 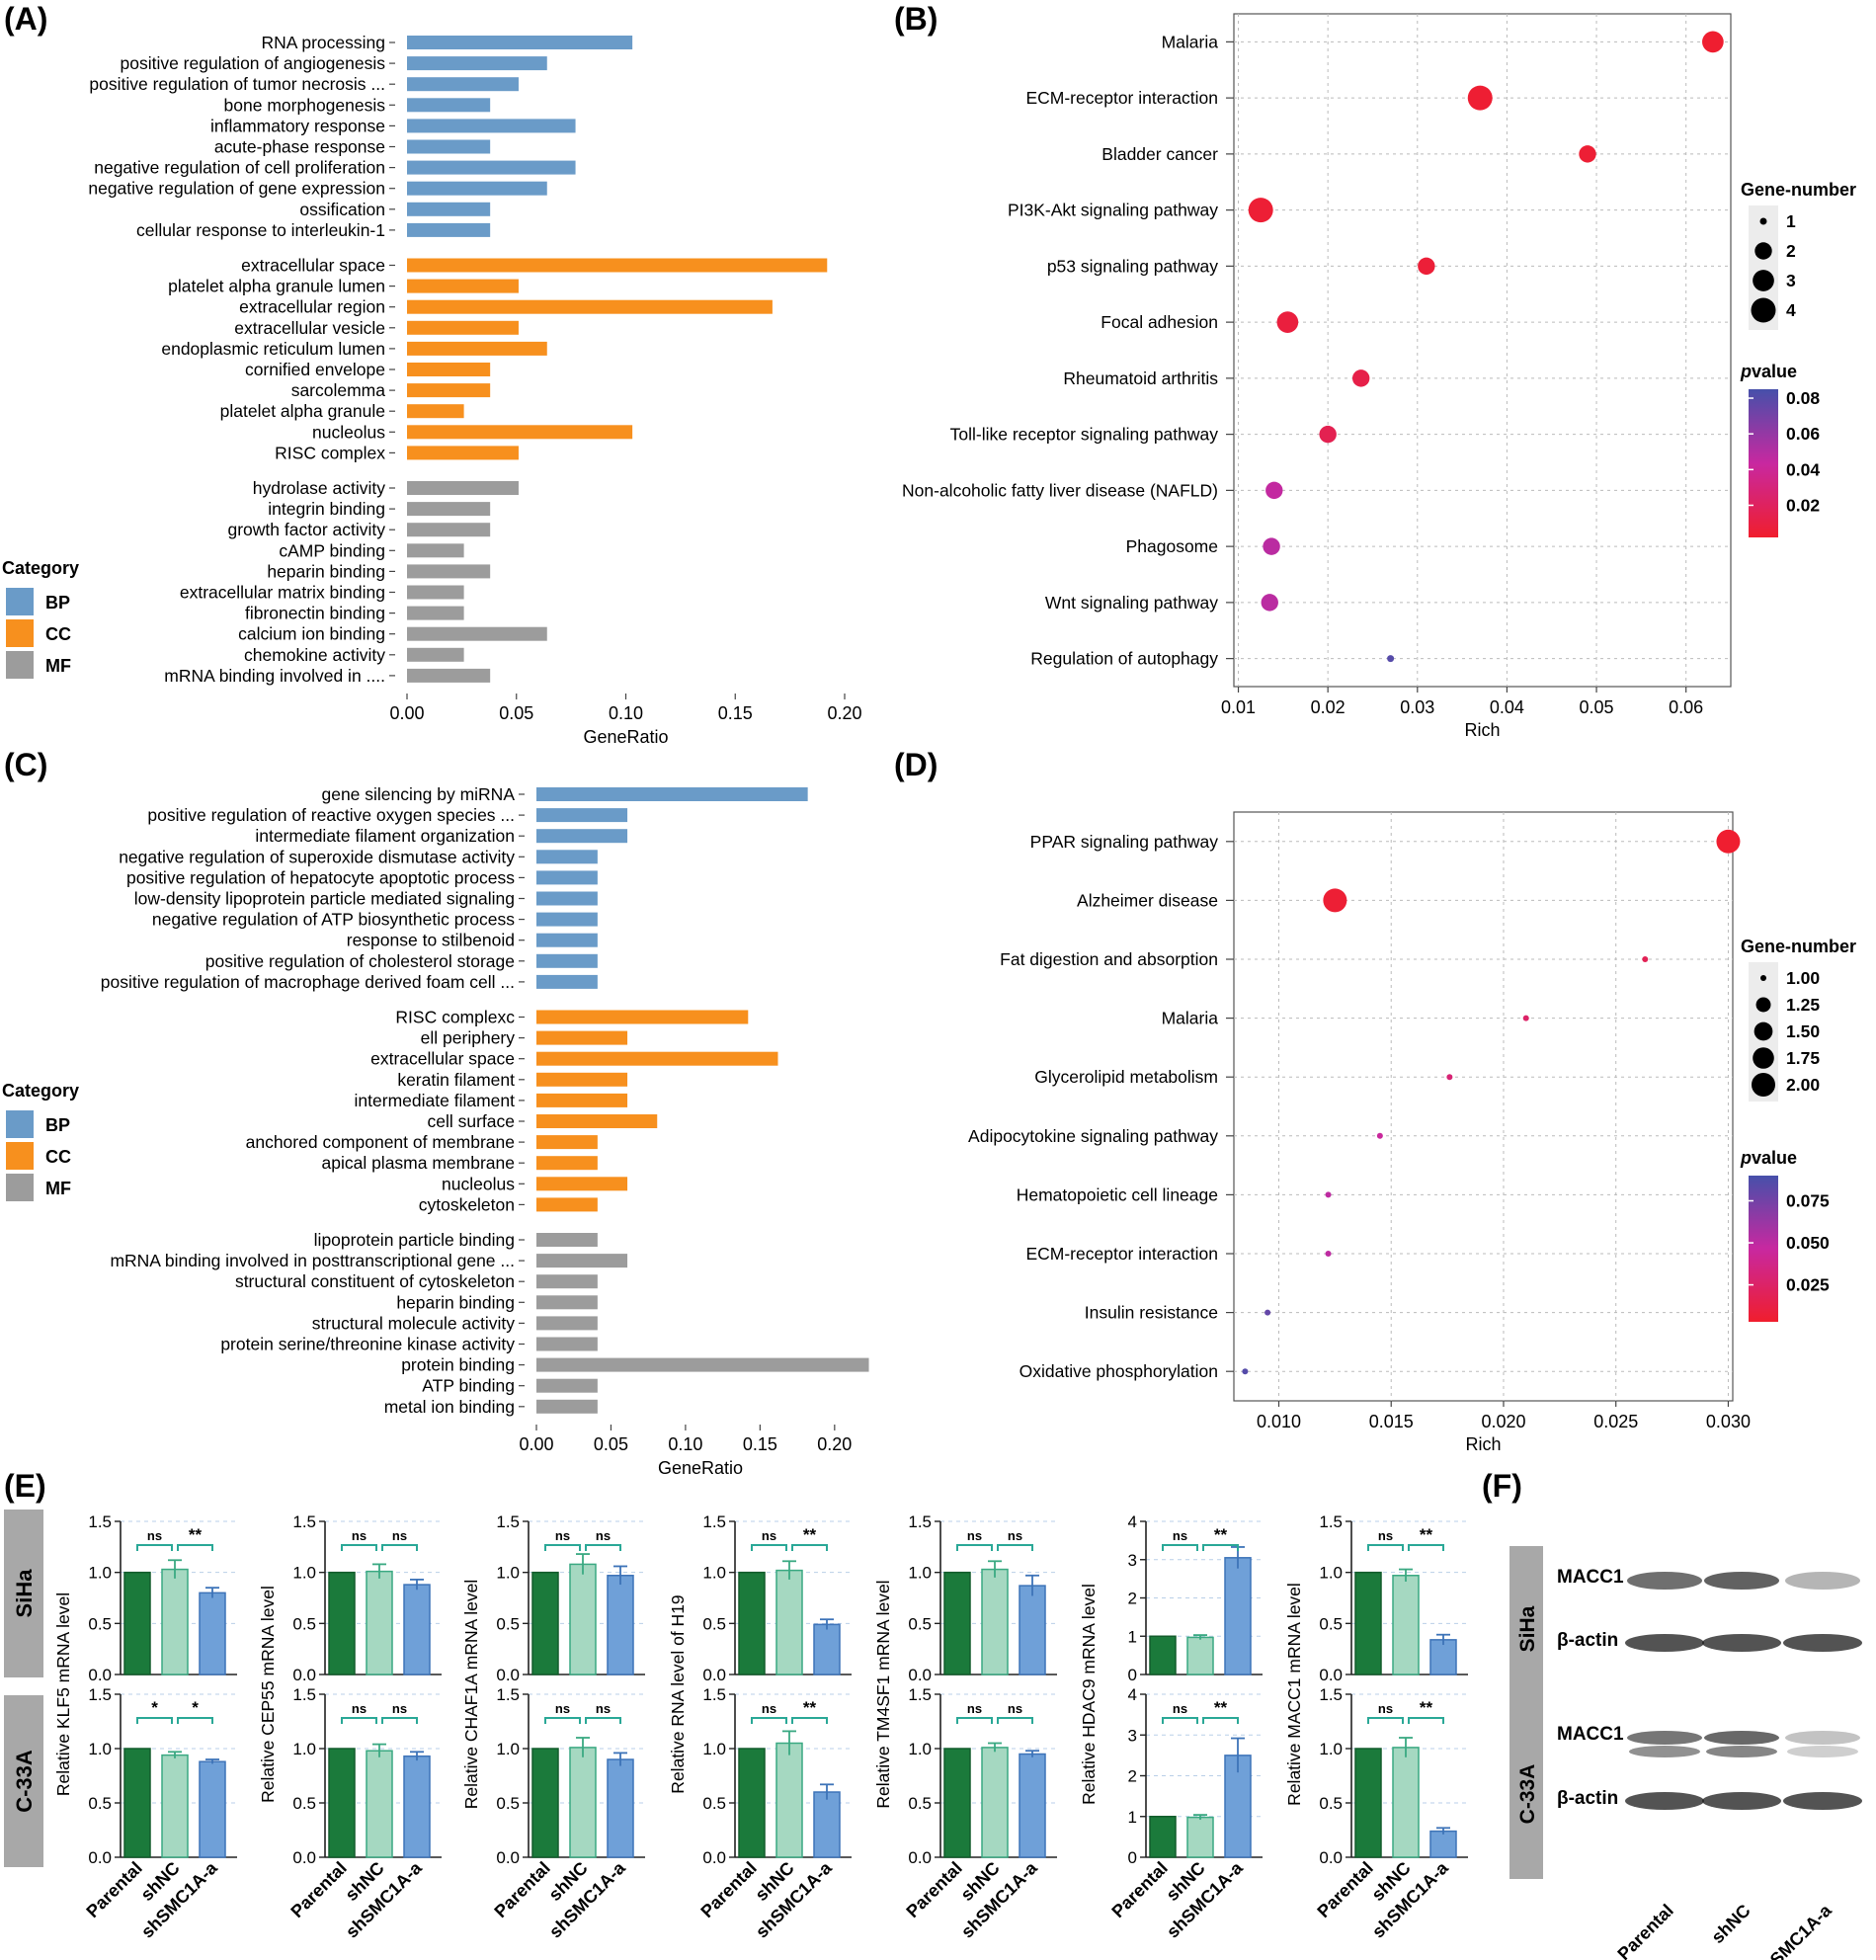 What do you see at coordinates (1615, 1421) in the screenshot?
I see `x-tick-label: 0.025` at bounding box center [1615, 1421].